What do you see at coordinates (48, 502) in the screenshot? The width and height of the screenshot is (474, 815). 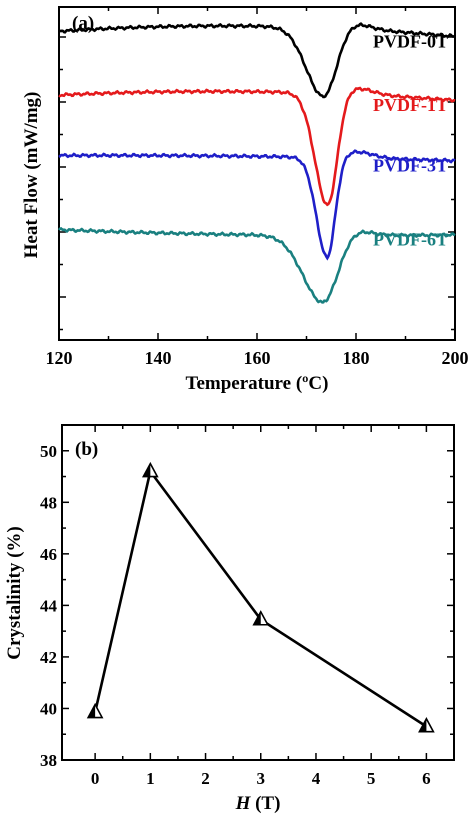 I see `y-tick-label-b: 48` at bounding box center [48, 502].